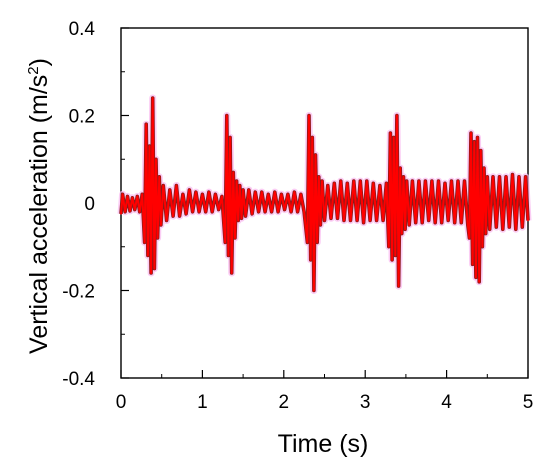  What do you see at coordinates (78, 292) in the screenshot?
I see `y-tick-label: -0.2` at bounding box center [78, 292].